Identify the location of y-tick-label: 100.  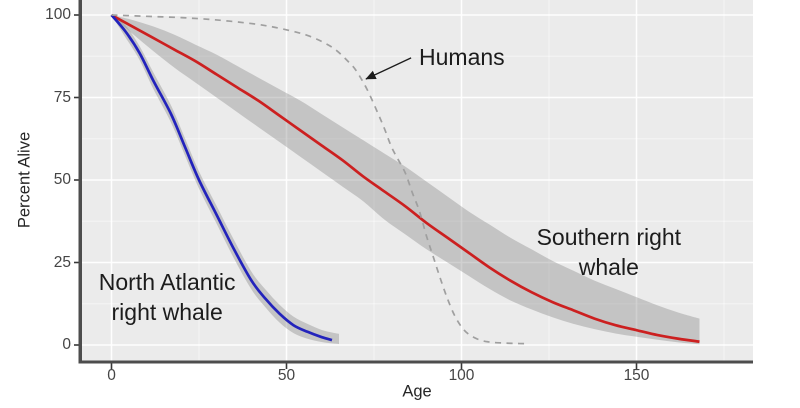
(58, 14).